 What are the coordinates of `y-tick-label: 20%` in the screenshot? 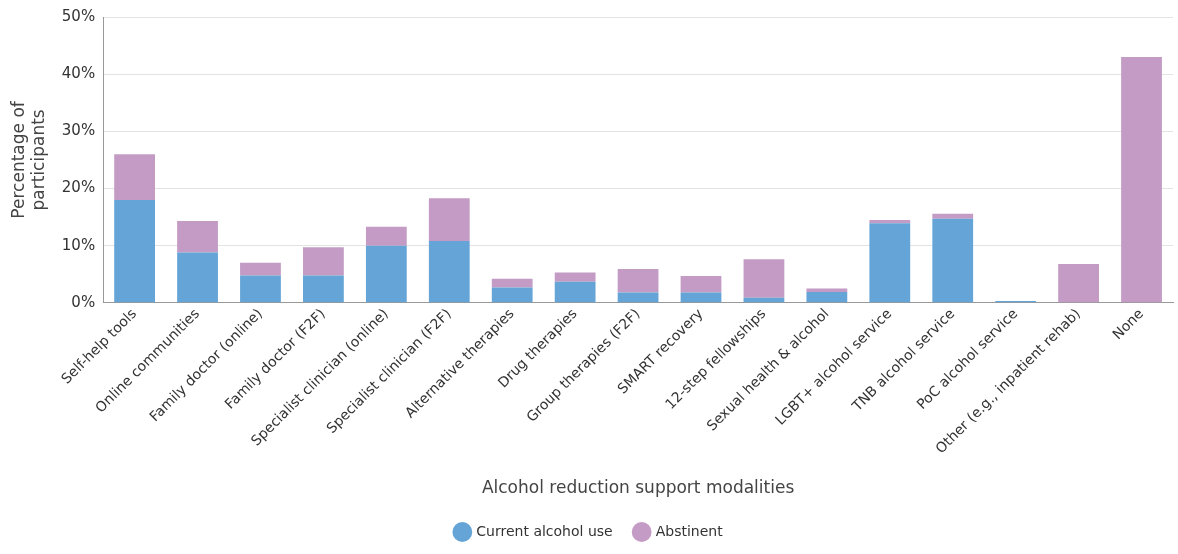 It's located at (78, 187).